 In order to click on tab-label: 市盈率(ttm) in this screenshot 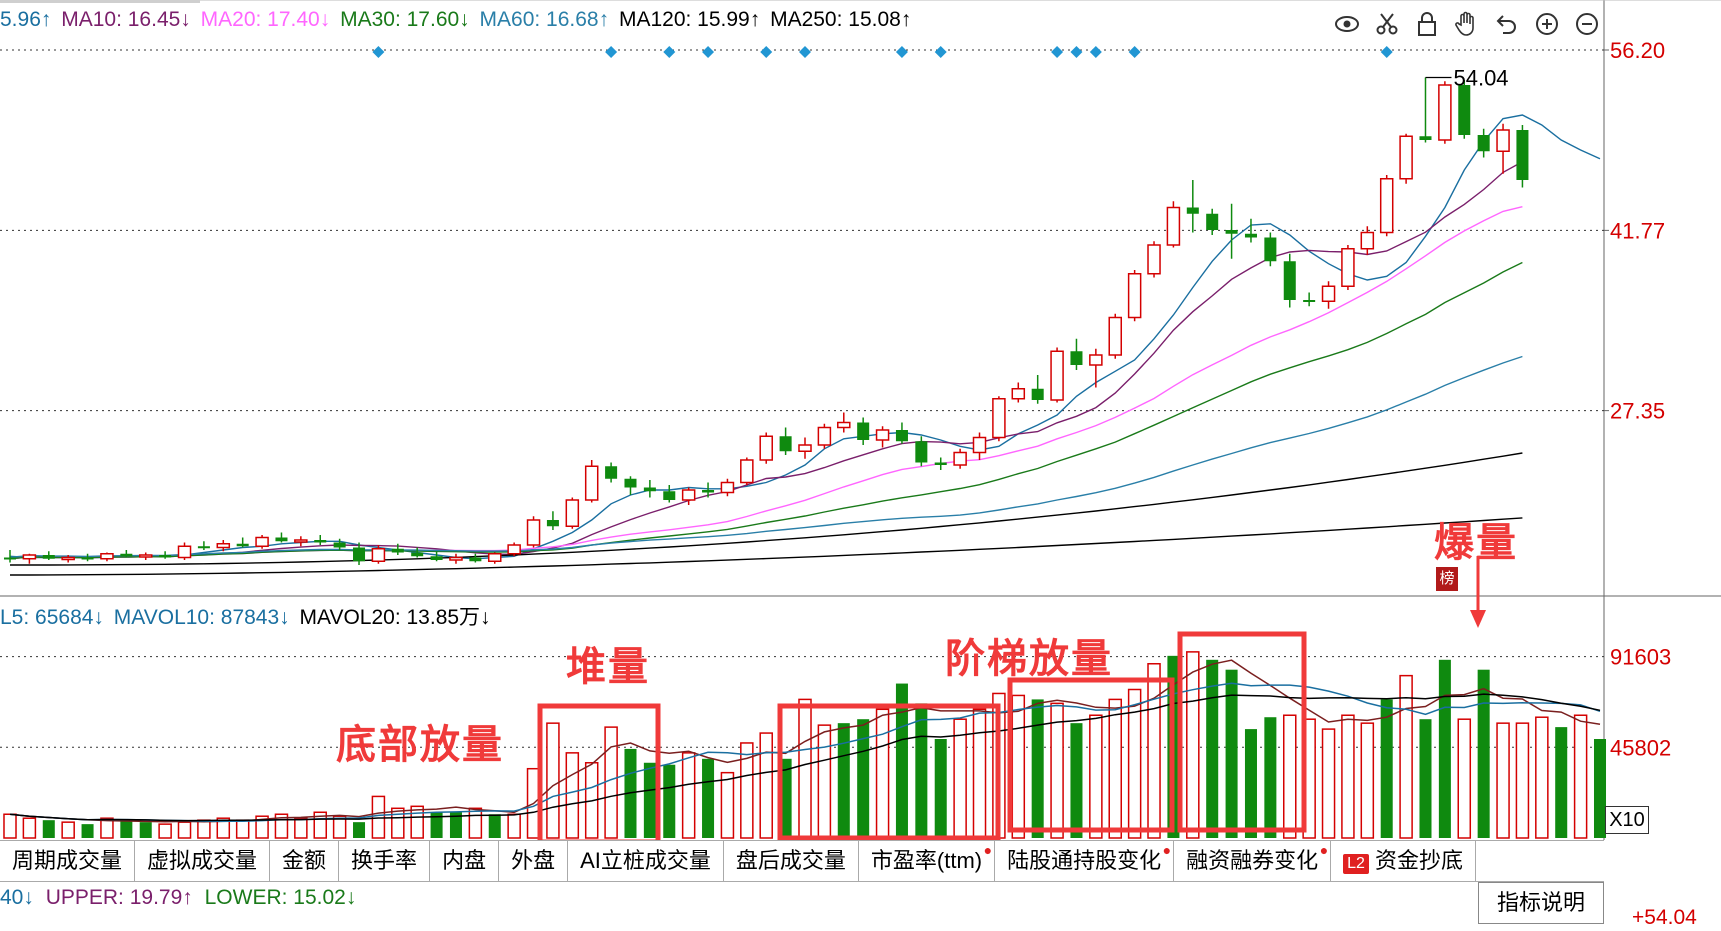, I will do `click(926, 860)`.